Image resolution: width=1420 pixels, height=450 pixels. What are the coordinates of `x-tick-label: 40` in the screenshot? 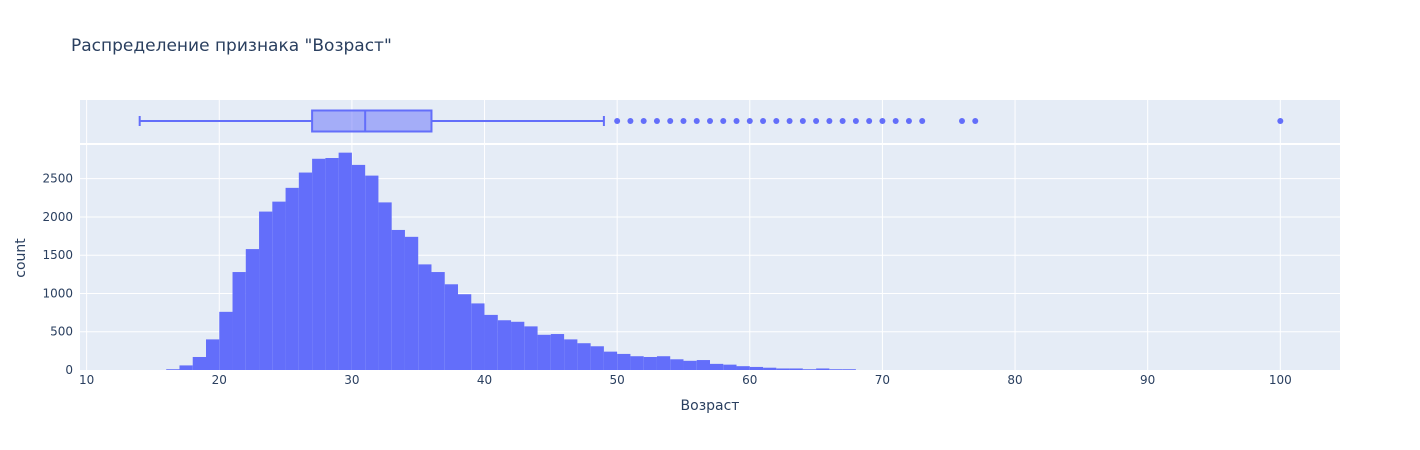 It's located at (484, 380).